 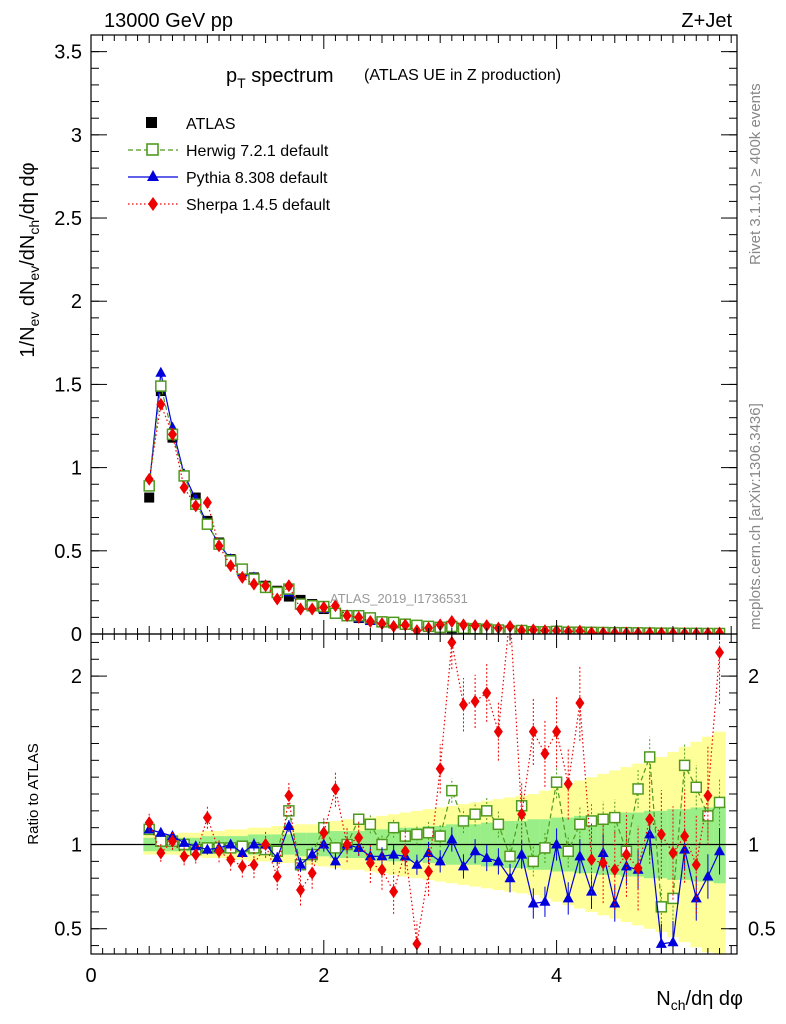 What do you see at coordinates (68, 53) in the screenshot?
I see `y-tick-label: 3.5` at bounding box center [68, 53].